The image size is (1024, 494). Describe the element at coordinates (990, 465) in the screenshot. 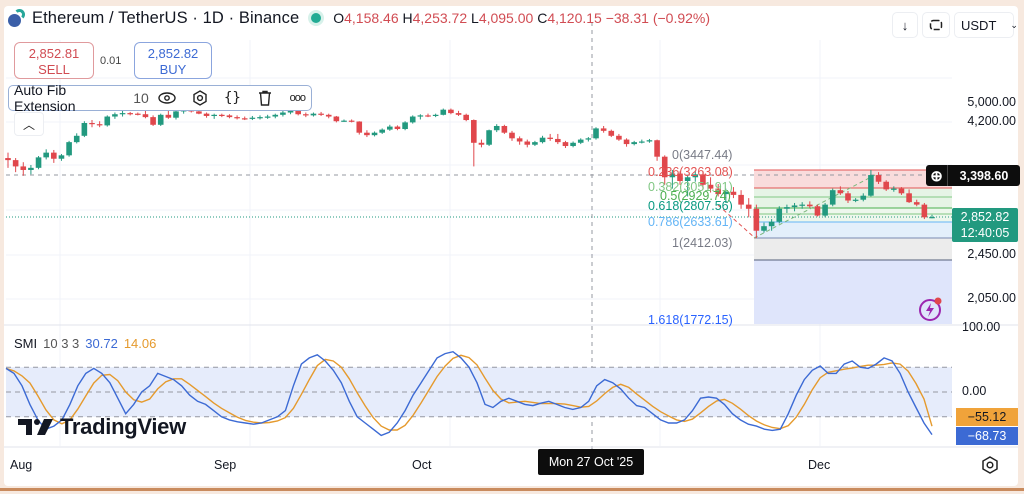

I see `chart-settings-gear-icon` at that location.